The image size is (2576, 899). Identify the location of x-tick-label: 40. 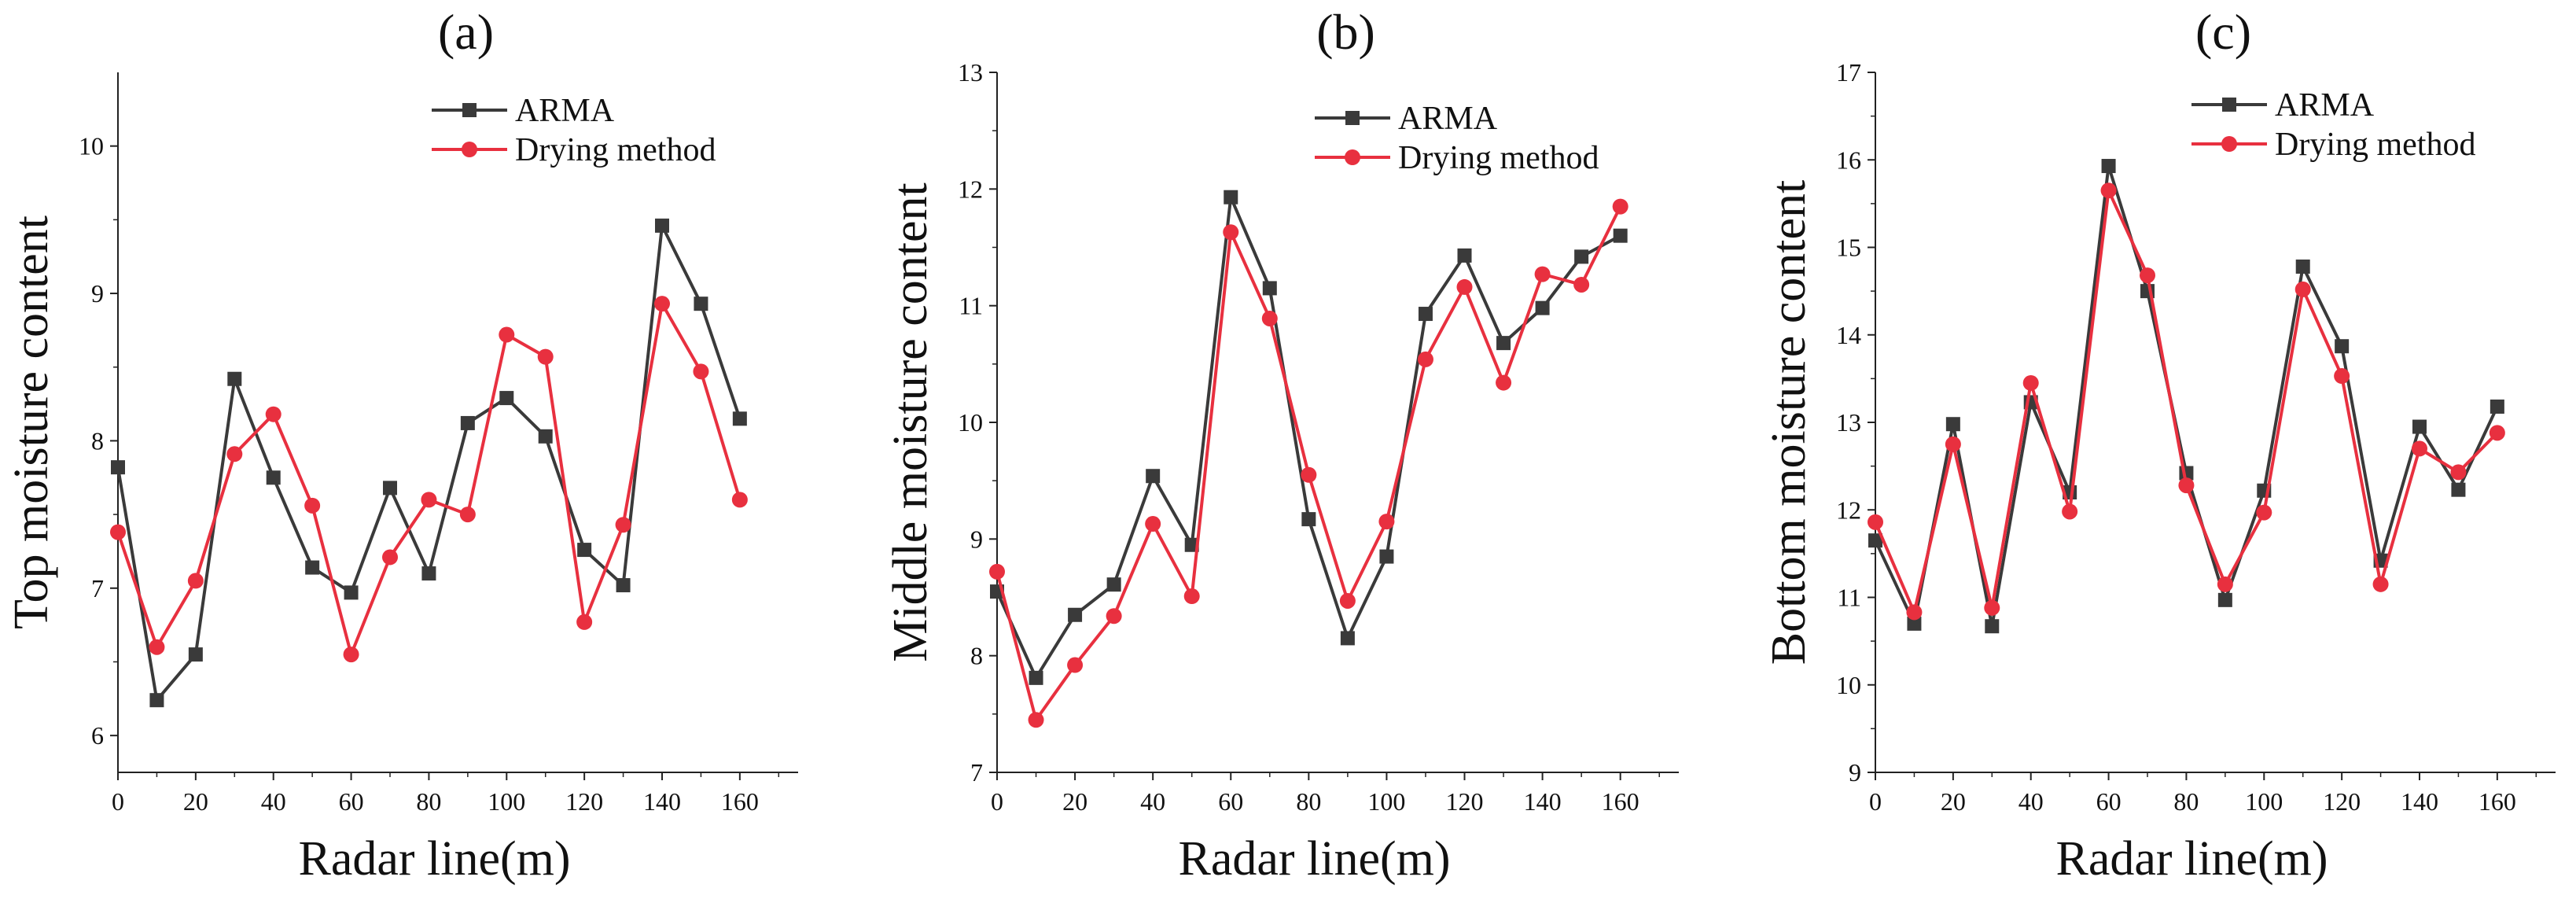
(273, 801).